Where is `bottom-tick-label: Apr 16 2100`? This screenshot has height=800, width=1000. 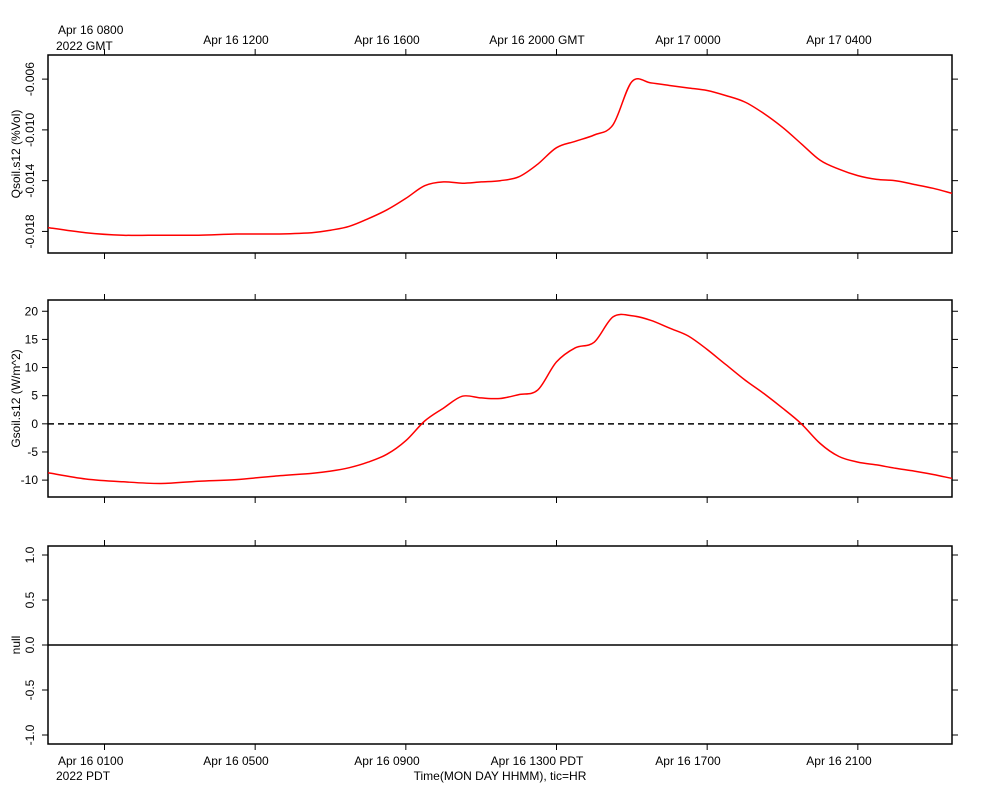 bottom-tick-label: Apr 16 2100 is located at coordinates (839, 761).